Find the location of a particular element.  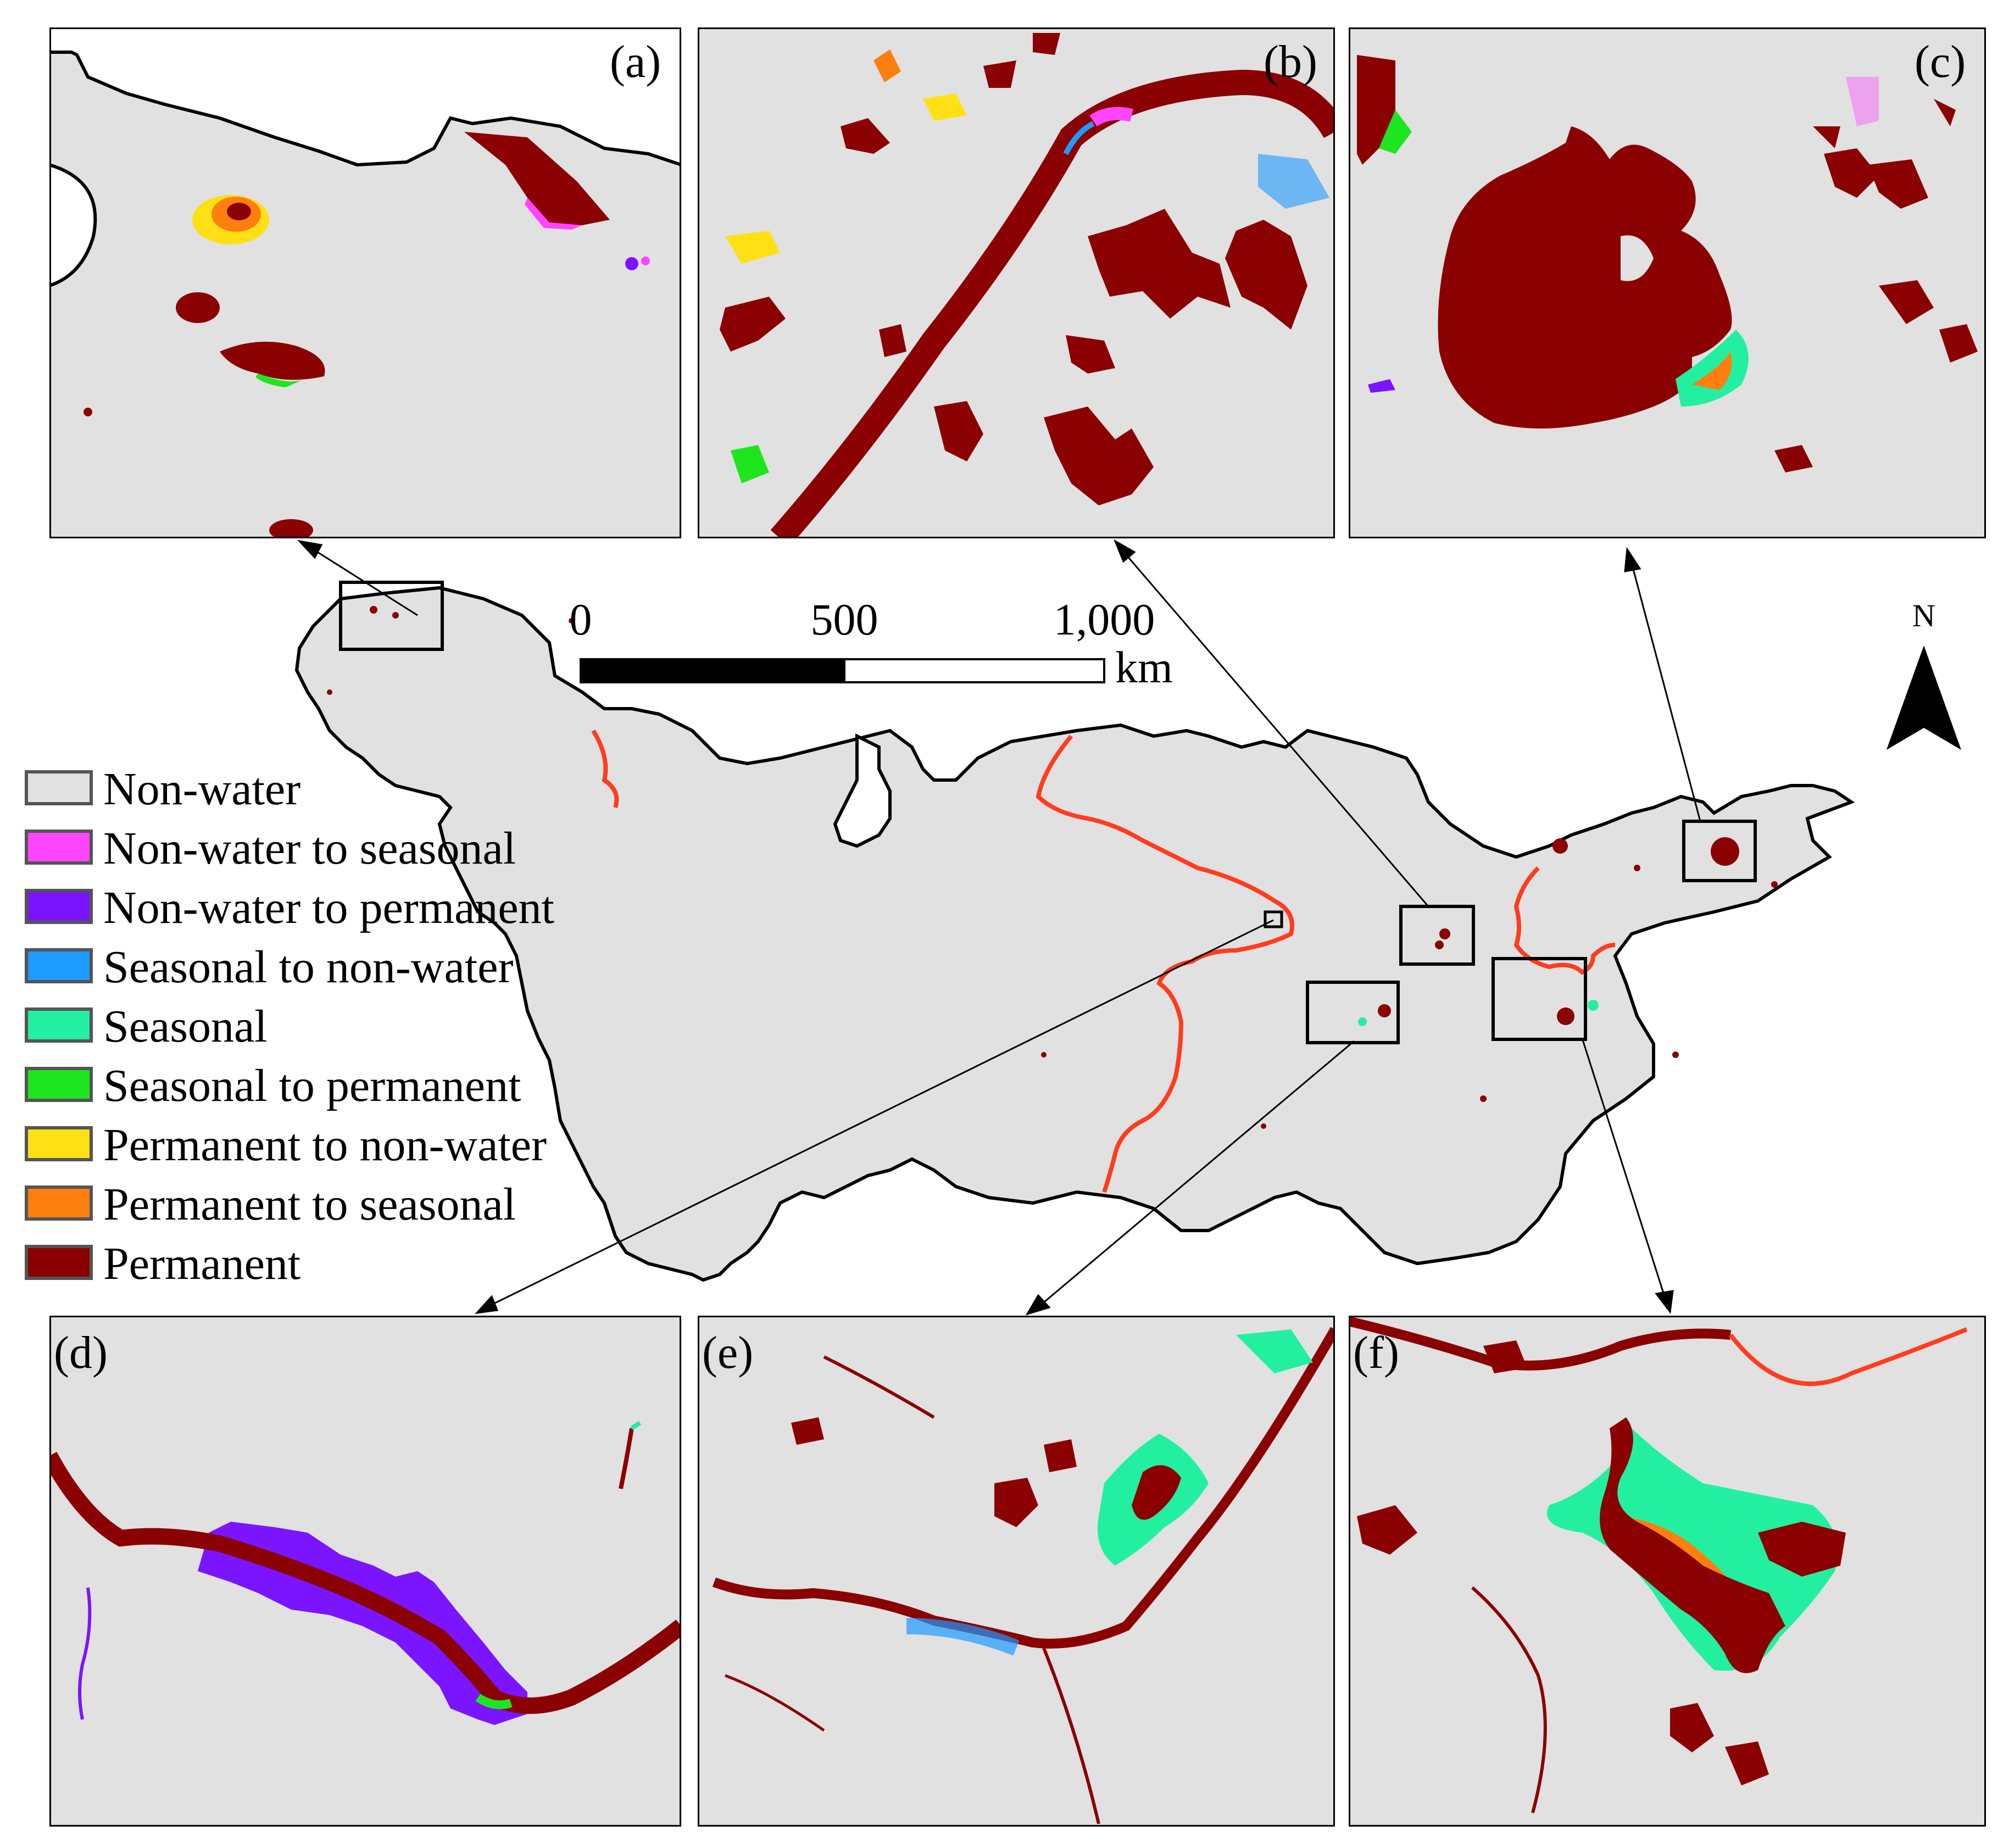

panel-b: (b) is located at coordinates (1016, 282).